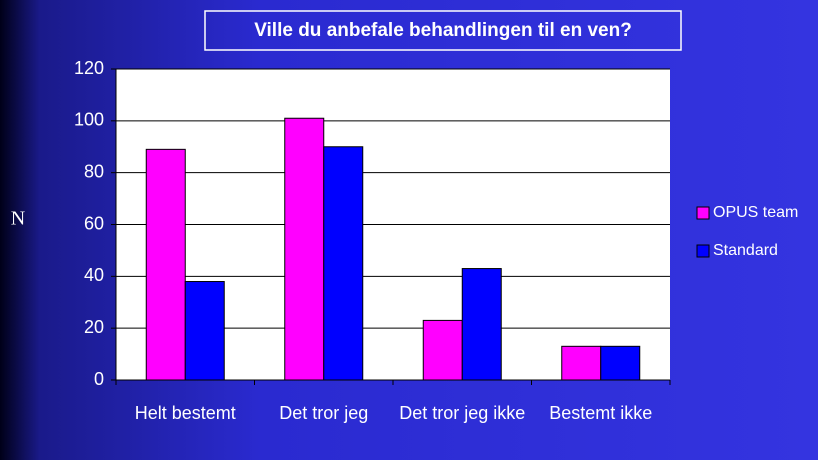  Describe the element at coordinates (601, 413) in the screenshot. I see `x-tick-label: Bestemt ikke` at that location.